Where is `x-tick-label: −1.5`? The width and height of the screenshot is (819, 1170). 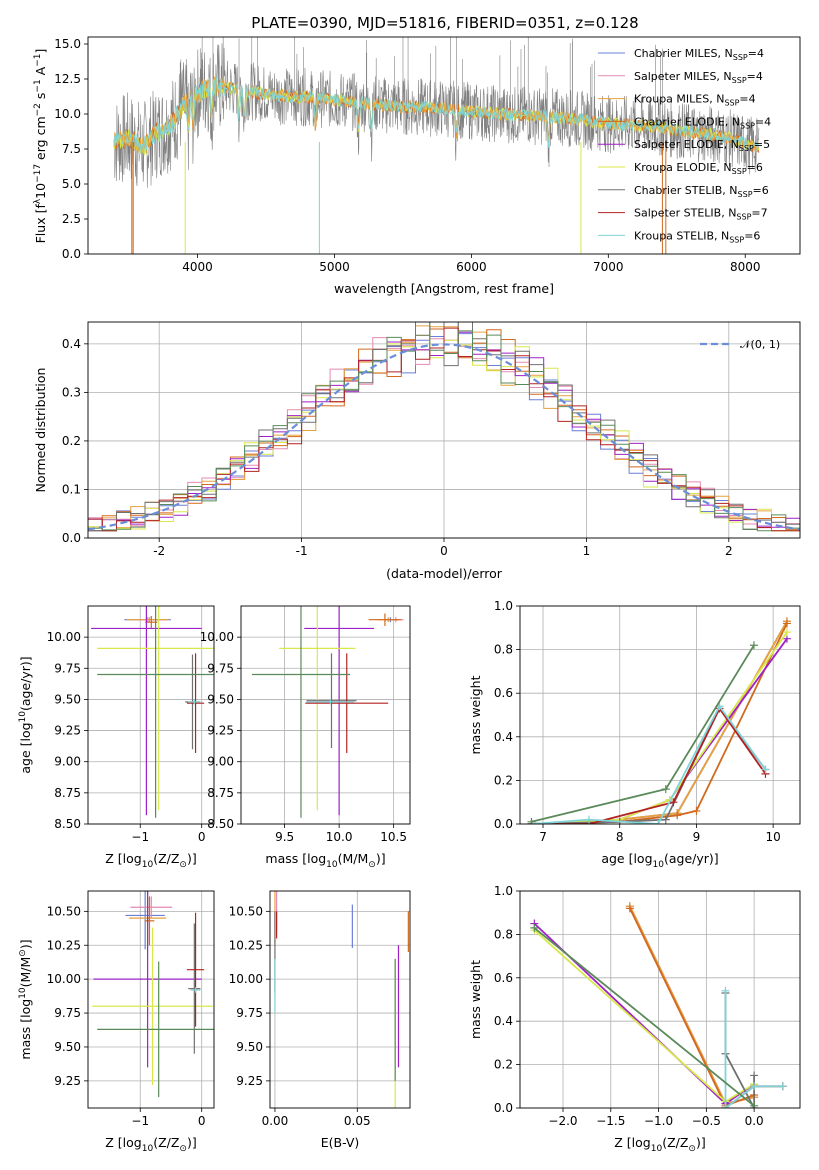
x-tick-label: −1.5 is located at coordinates (610, 1121).